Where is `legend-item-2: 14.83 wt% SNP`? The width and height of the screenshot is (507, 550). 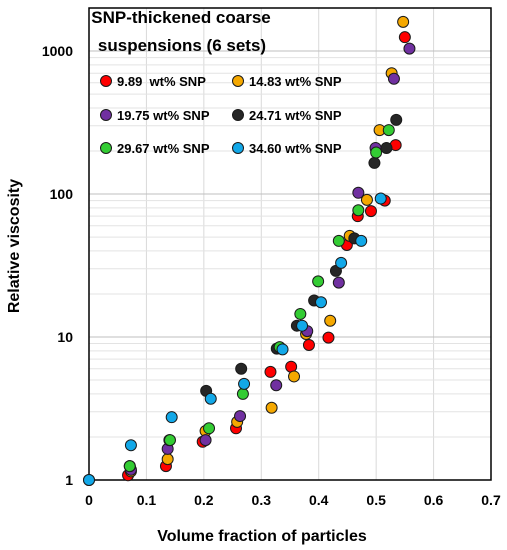 legend-item-2: 14.83 wt% SNP is located at coordinates (287, 81).